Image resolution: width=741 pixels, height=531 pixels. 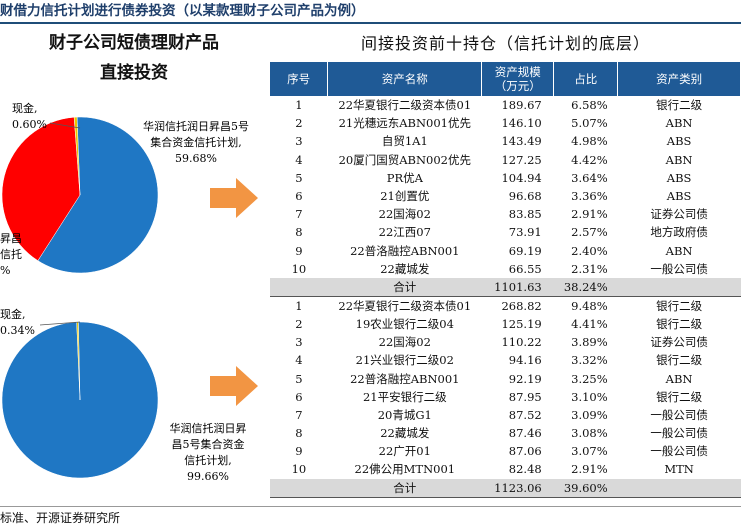 What do you see at coordinates (505, 214) in the screenshot?
I see `table-row: 7 22国海02 83.85 2.91% 证券公司债` at bounding box center [505, 214].